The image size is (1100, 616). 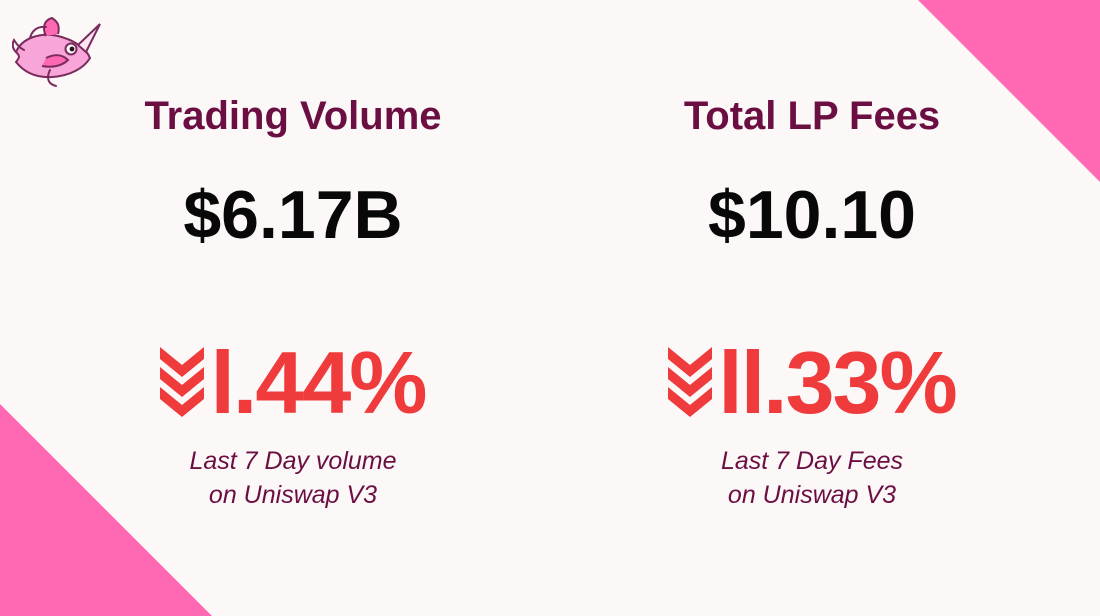 What do you see at coordinates (293, 461) in the screenshot?
I see `trading-volume-caption-line-1: Last 7 Day volume` at bounding box center [293, 461].